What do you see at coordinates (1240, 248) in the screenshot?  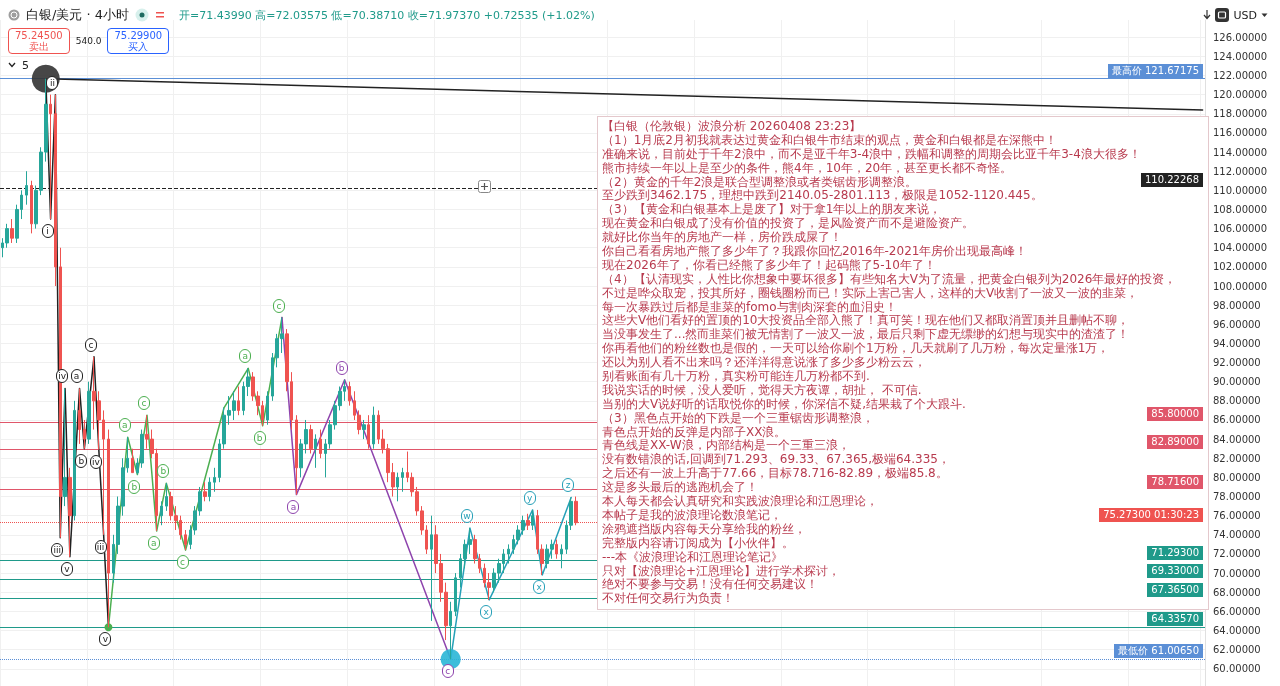 I see `y-tick-label: 104.00000` at bounding box center [1240, 248].